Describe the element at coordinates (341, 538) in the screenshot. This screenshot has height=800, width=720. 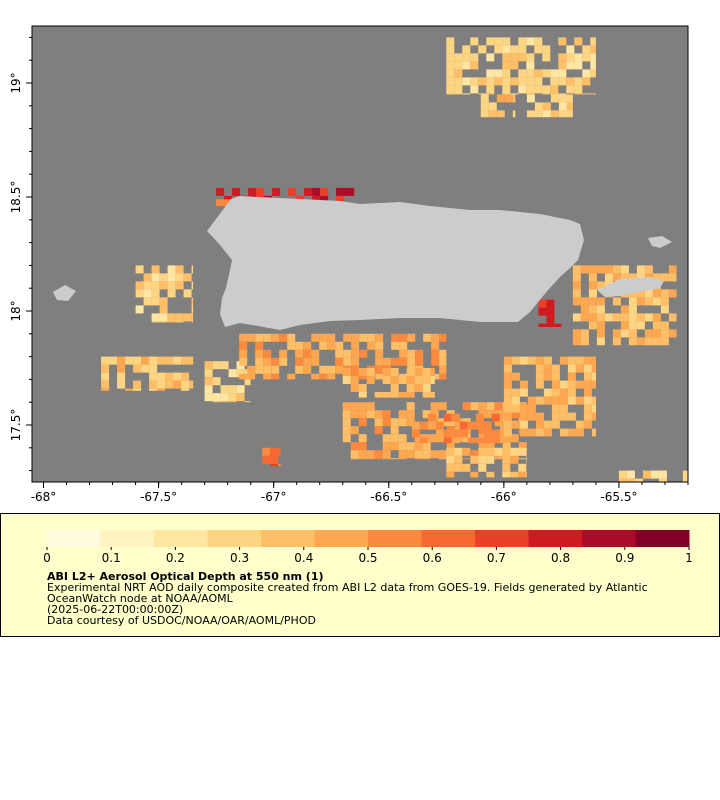
I see `colorbar-swatch` at that location.